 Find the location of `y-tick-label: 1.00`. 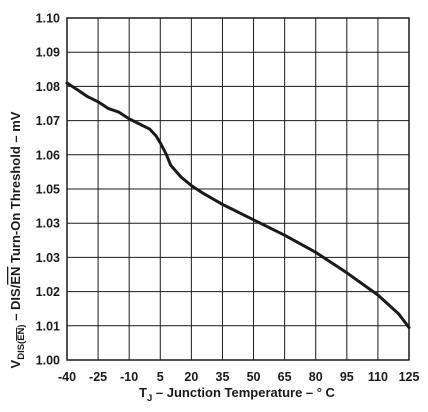

y-tick-label: 1.00 is located at coordinates (48, 361).